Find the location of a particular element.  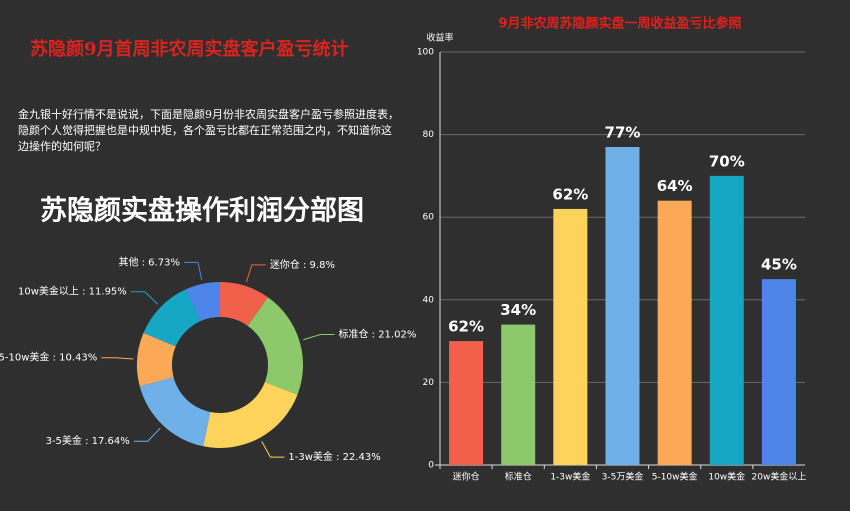

data-label: 45% is located at coordinates (779, 265).